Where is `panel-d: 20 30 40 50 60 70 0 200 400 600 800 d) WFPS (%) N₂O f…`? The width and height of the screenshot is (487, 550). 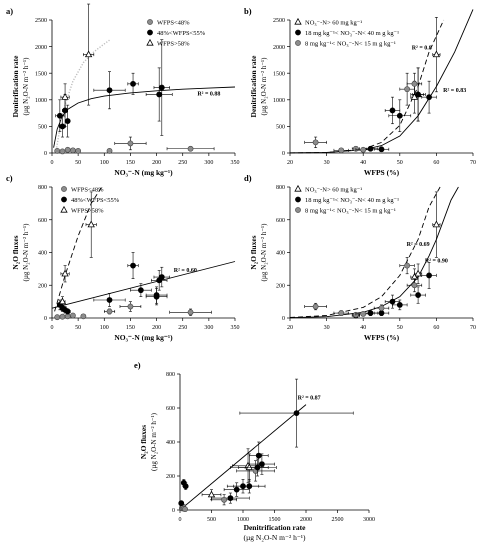 panel-d: 20 30 40 50 60 70 0 200 400 600 800 d) WFPS (%) N₂O f… is located at coordinates (360, 257).